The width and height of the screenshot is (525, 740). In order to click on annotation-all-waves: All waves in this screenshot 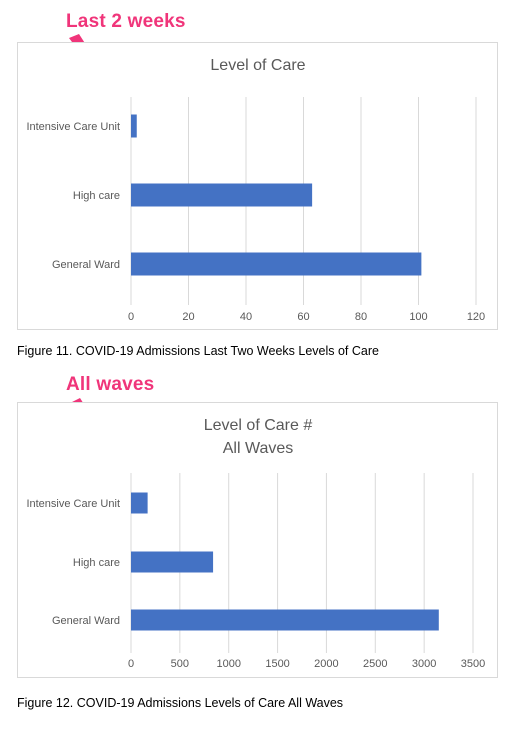, I will do `click(110, 384)`.